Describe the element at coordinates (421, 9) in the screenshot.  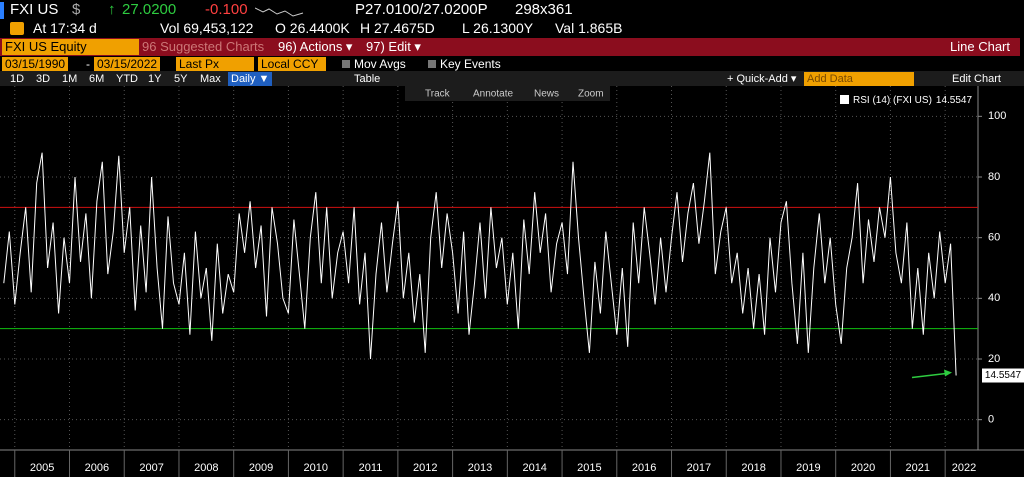
I see `bid-ask: P27.0100/27.0200P` at that location.